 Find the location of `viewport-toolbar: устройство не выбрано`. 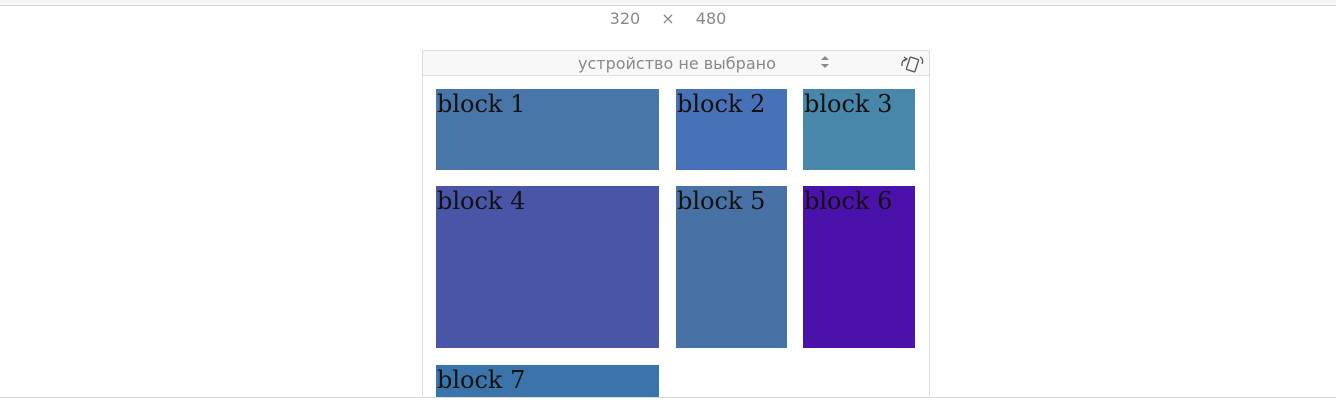

viewport-toolbar: устройство не выбрано is located at coordinates (676, 63).